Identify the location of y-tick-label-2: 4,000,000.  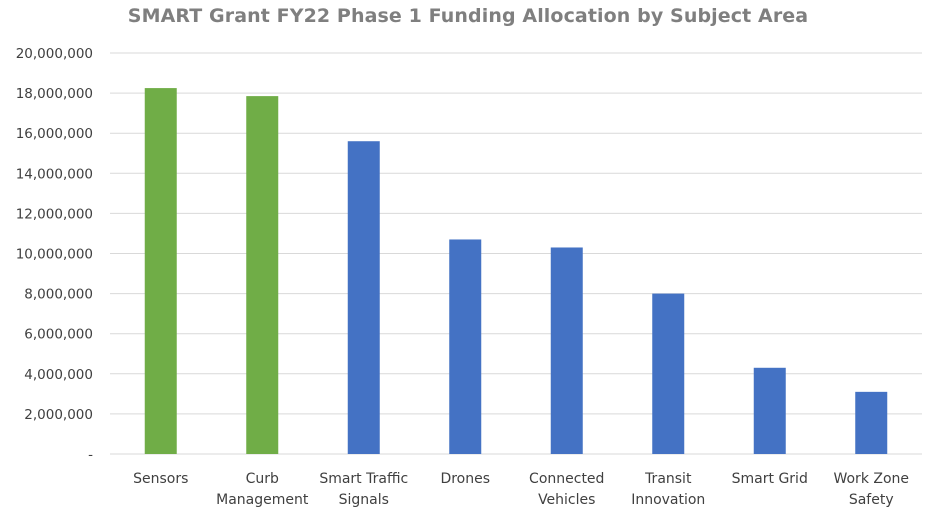
(58, 375).